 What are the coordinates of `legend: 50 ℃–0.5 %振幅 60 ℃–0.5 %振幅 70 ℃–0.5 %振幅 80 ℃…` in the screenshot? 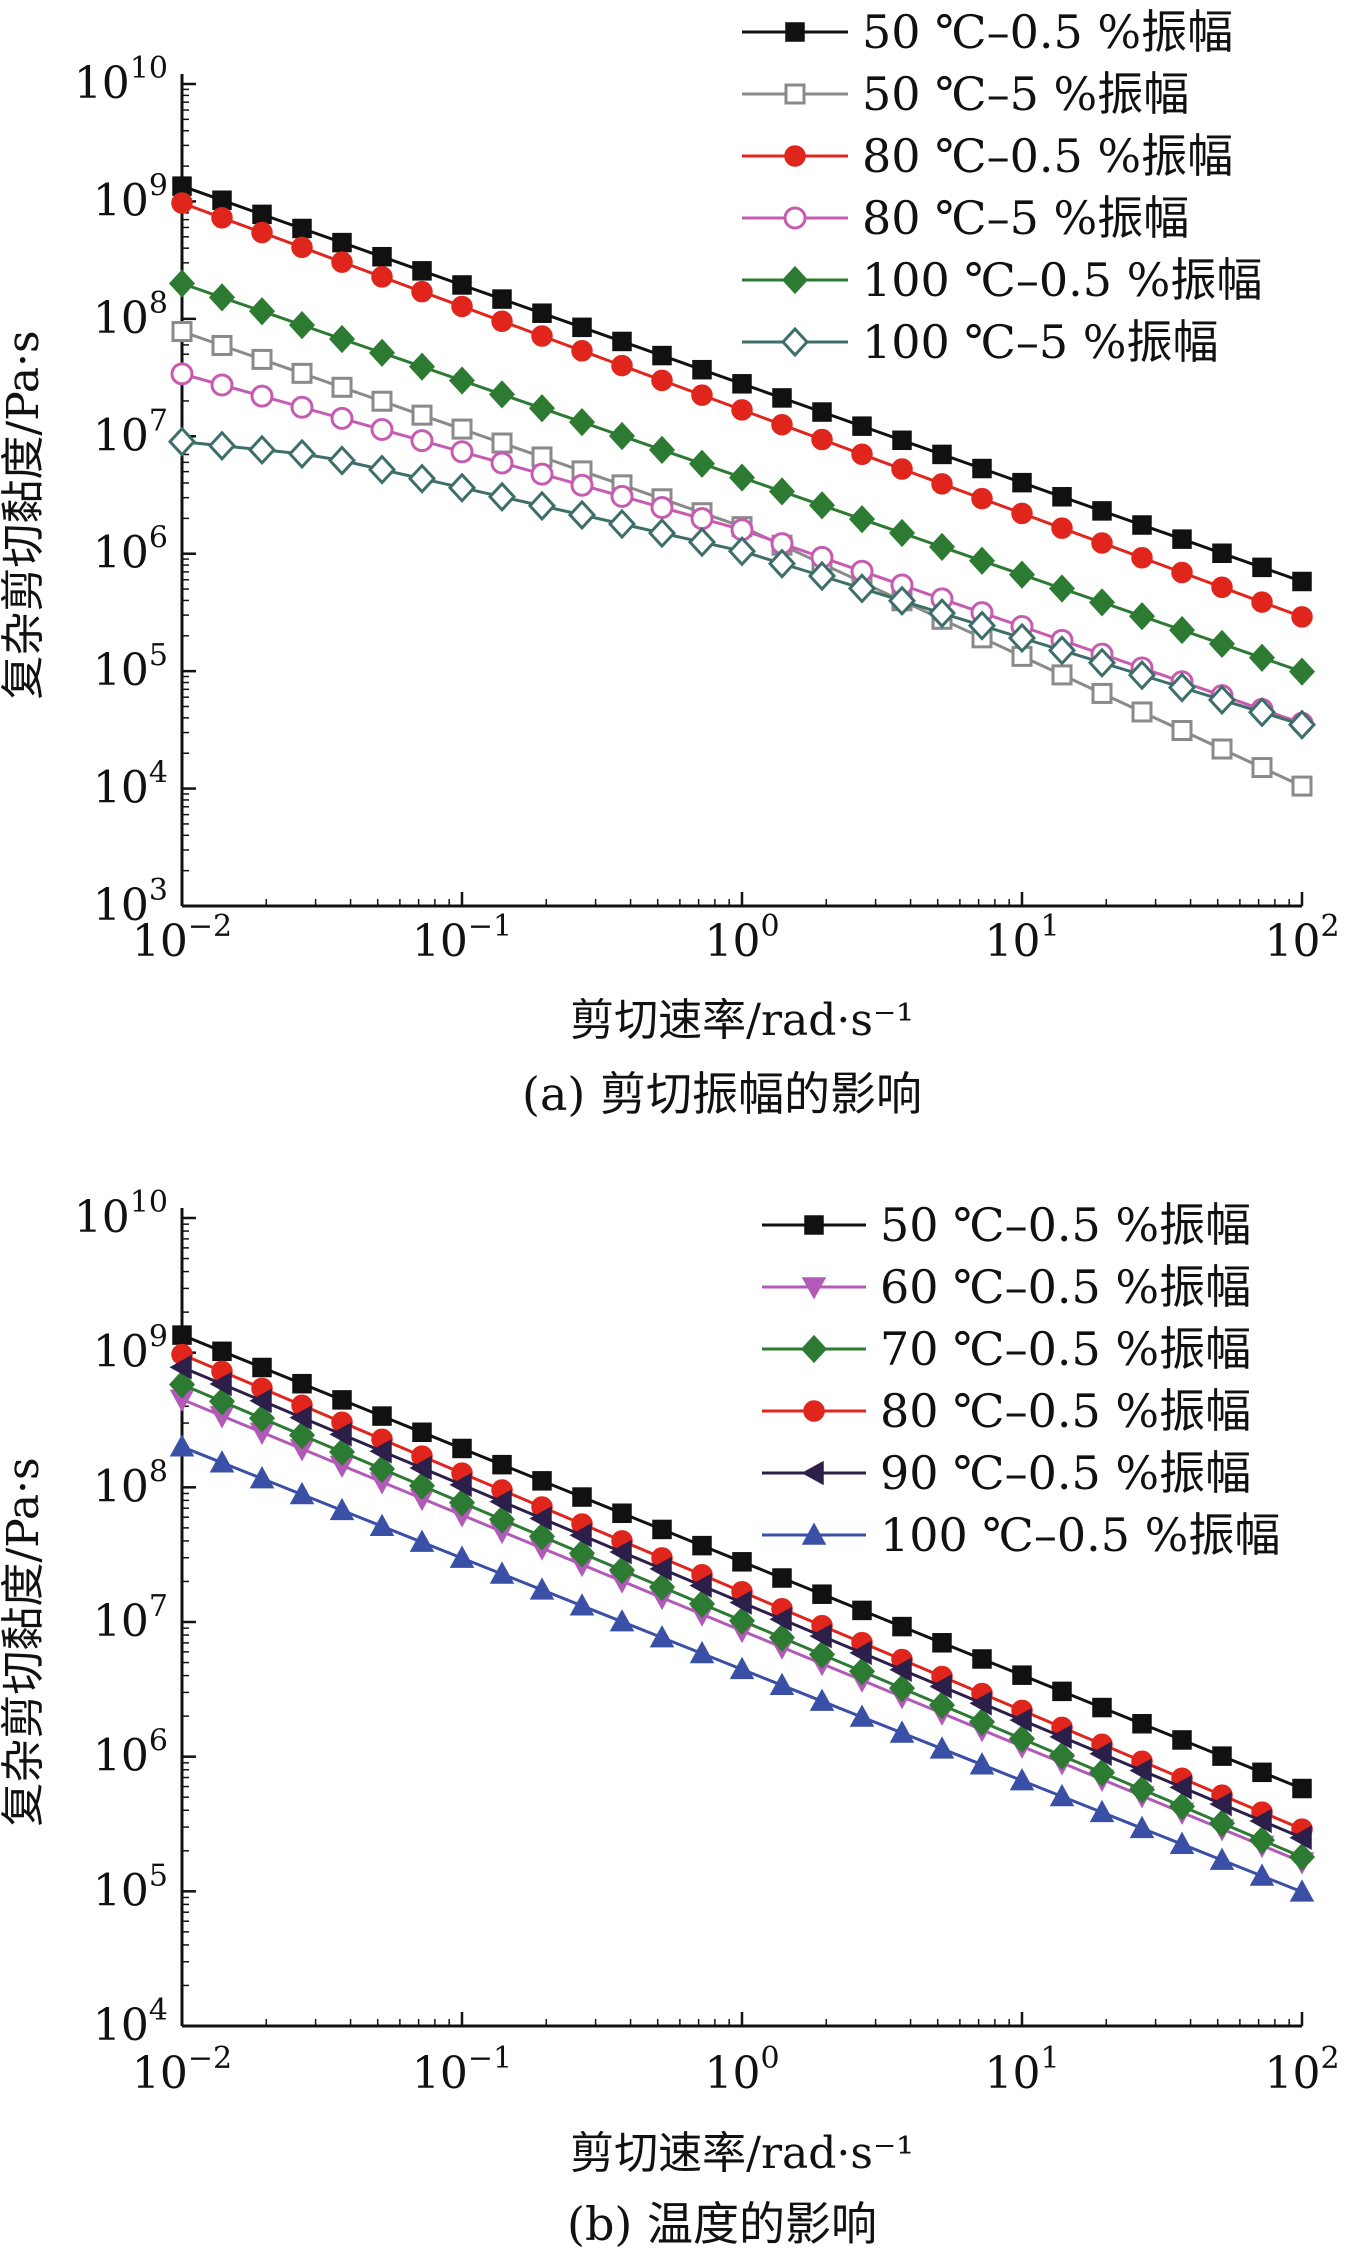 It's located at (1021, 1380).